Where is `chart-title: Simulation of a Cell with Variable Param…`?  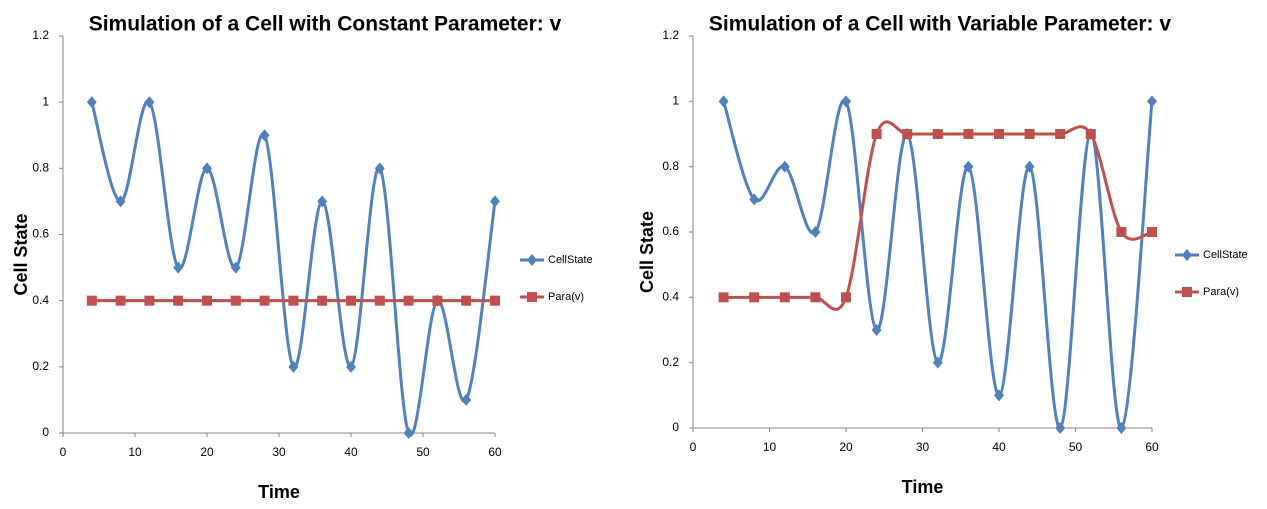
chart-title: Simulation of a Cell with Variable Param… is located at coordinates (940, 24).